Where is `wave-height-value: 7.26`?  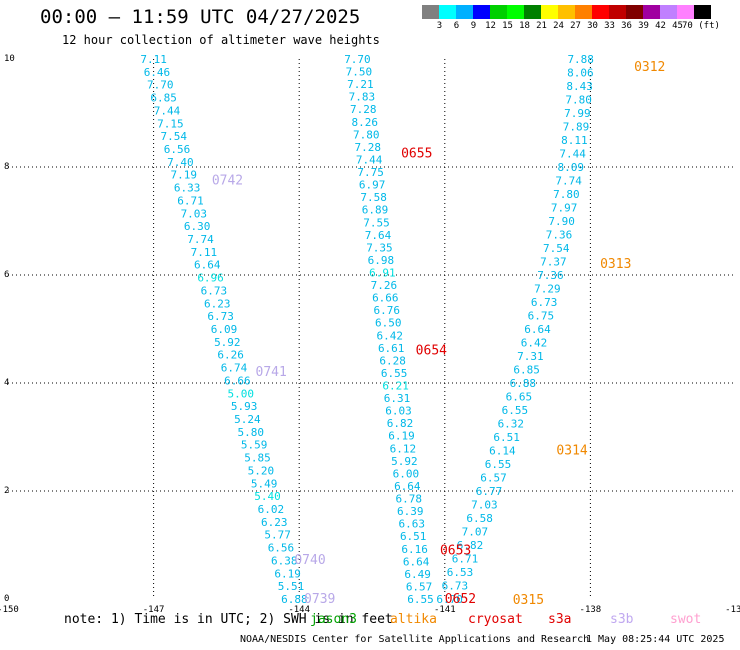
wave-height-value: 7.26 is located at coordinates (384, 285).